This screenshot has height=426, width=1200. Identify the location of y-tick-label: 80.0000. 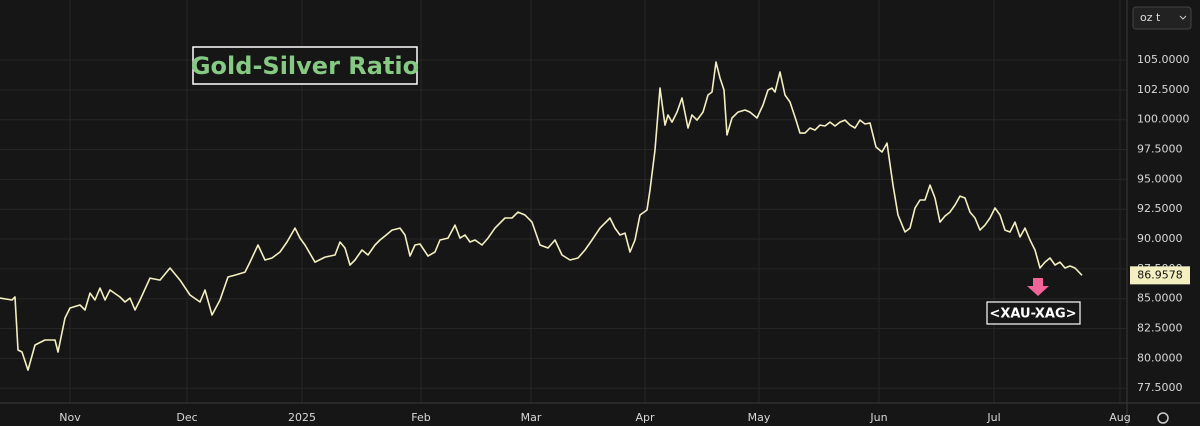
(1160, 357).